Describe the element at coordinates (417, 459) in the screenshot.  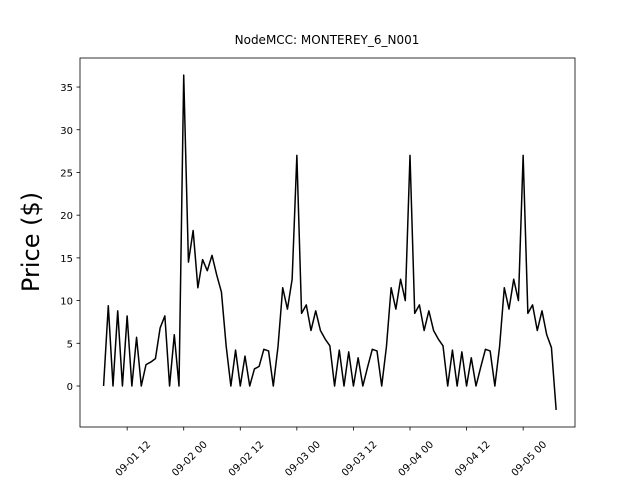
I see `x-tick-label: 09-04 00` at that location.